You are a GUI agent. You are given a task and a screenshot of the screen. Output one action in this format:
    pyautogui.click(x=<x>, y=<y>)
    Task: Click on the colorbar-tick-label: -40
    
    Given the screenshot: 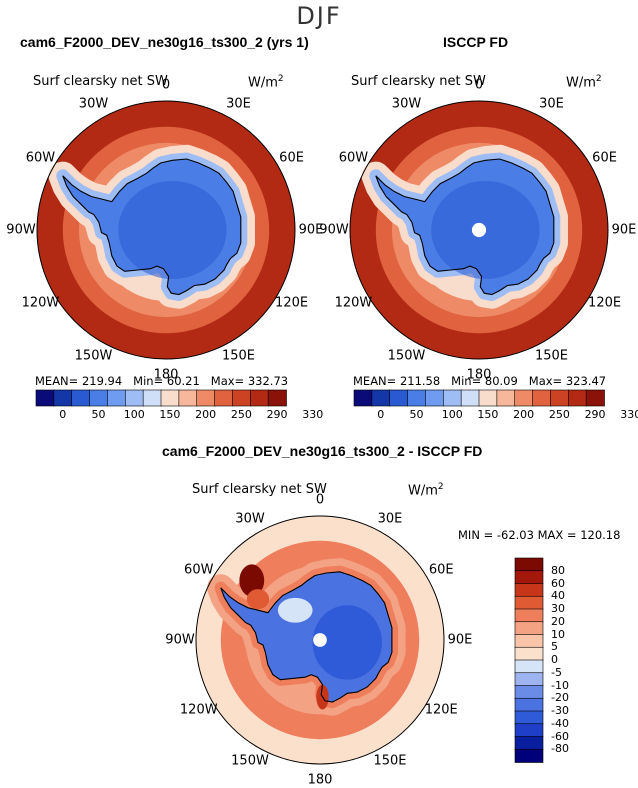 What is the action you would take?
    pyautogui.click(x=560, y=723)
    